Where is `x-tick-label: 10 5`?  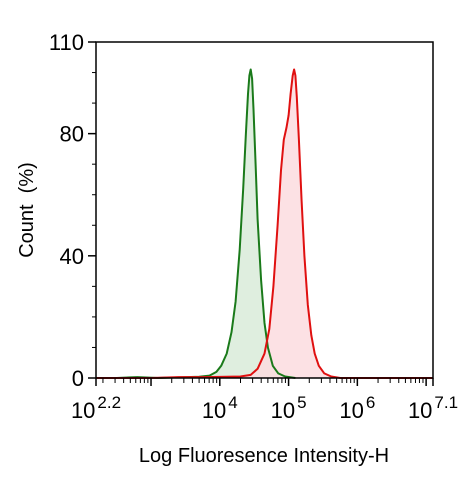
x-tick-label: 10 5 is located at coordinates (289, 408).